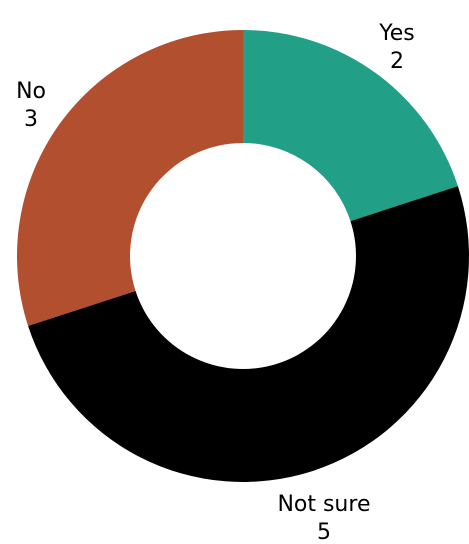  I want to click on slice-label-no: No, so click(31, 91).